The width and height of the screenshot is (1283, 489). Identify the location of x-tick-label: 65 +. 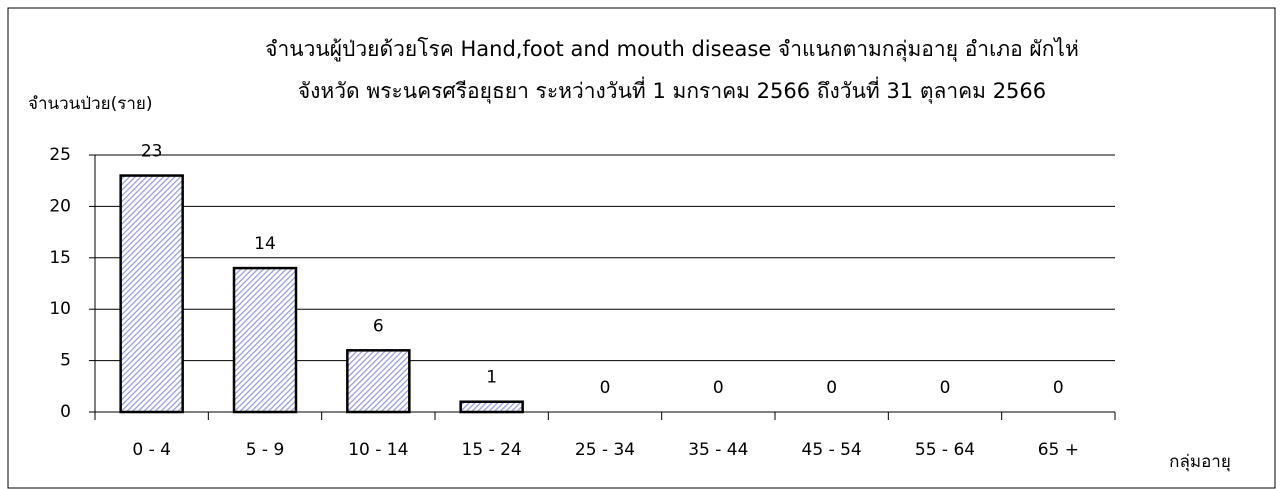
(1058, 450).